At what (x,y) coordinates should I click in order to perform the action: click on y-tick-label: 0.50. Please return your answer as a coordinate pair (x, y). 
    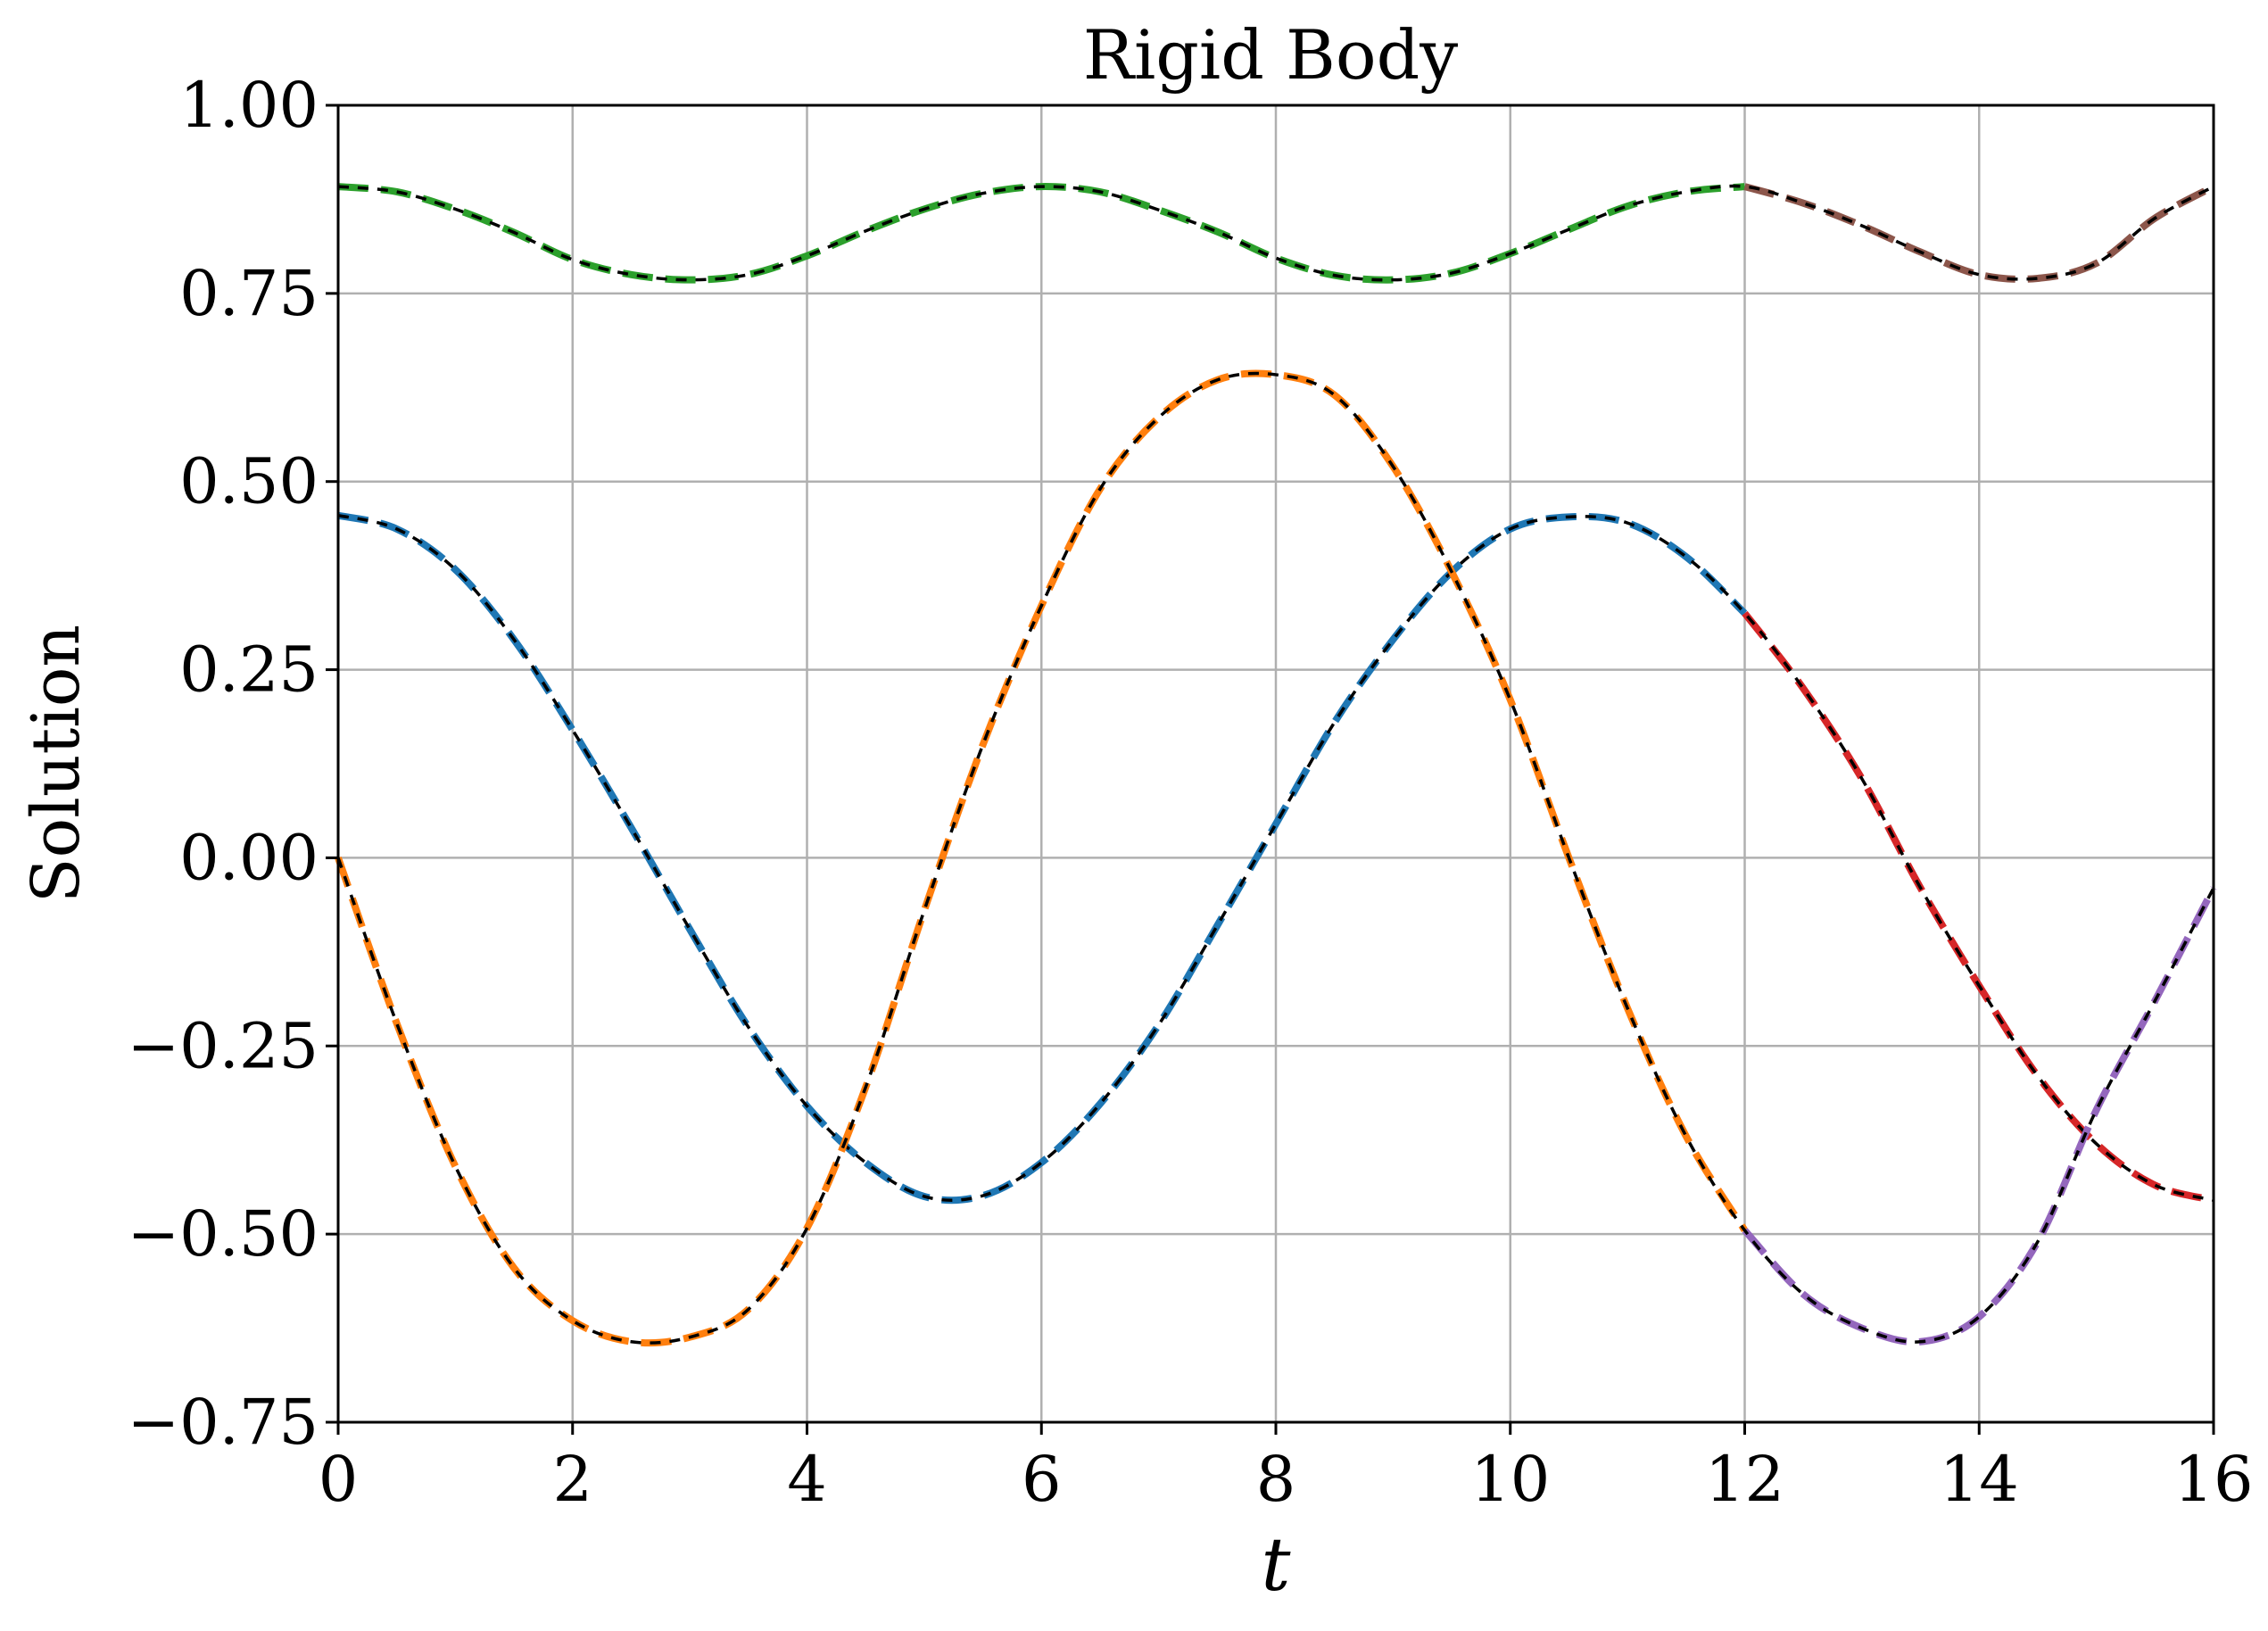
    Looking at the image, I should click on (249, 481).